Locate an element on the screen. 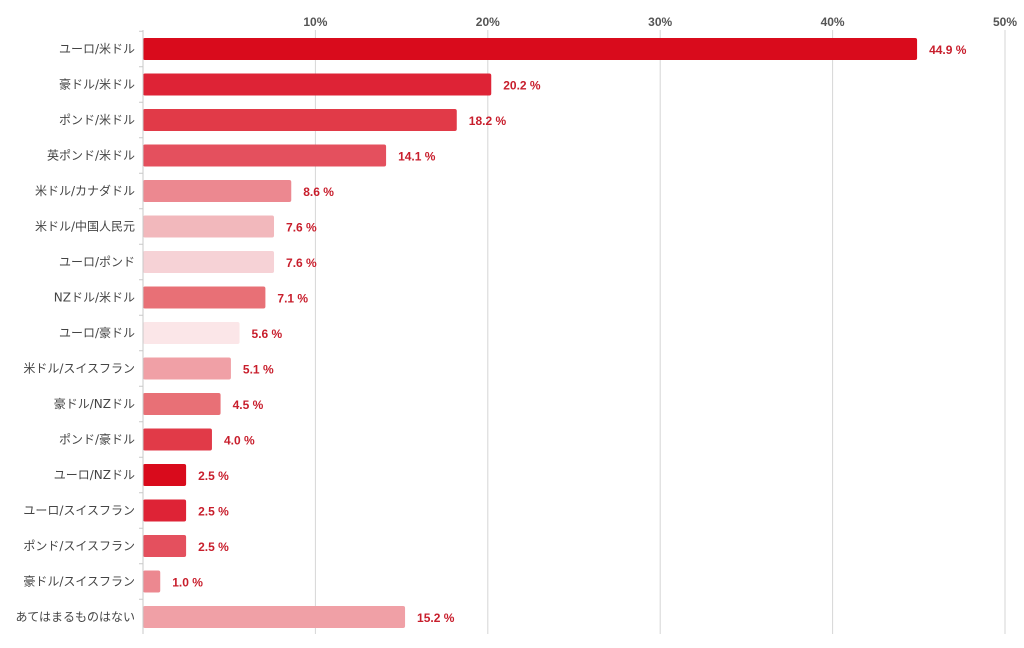 This screenshot has width=1024, height=648. x-axis-ticks: 10% 20% 30% 40% 50% is located at coordinates (660, 22).